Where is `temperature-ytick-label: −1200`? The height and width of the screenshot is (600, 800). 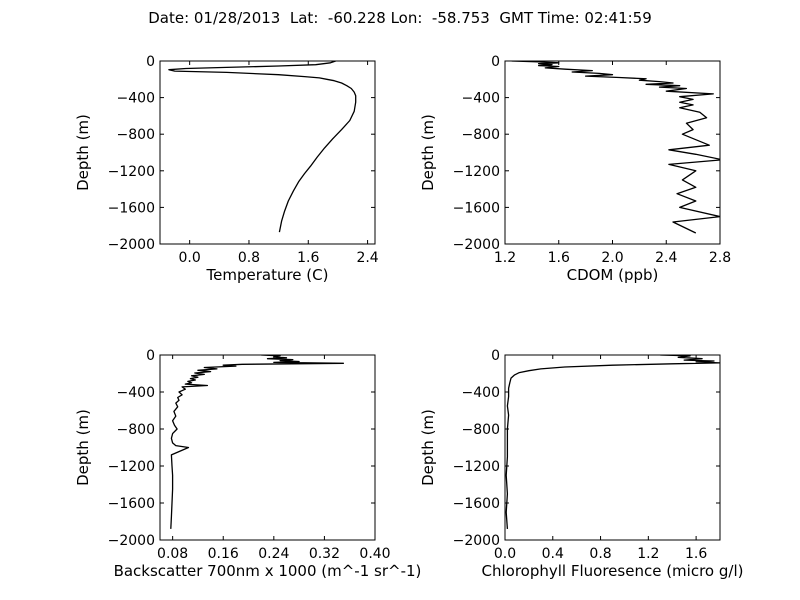 temperature-ytick-label: −1200 is located at coordinates (131, 172).